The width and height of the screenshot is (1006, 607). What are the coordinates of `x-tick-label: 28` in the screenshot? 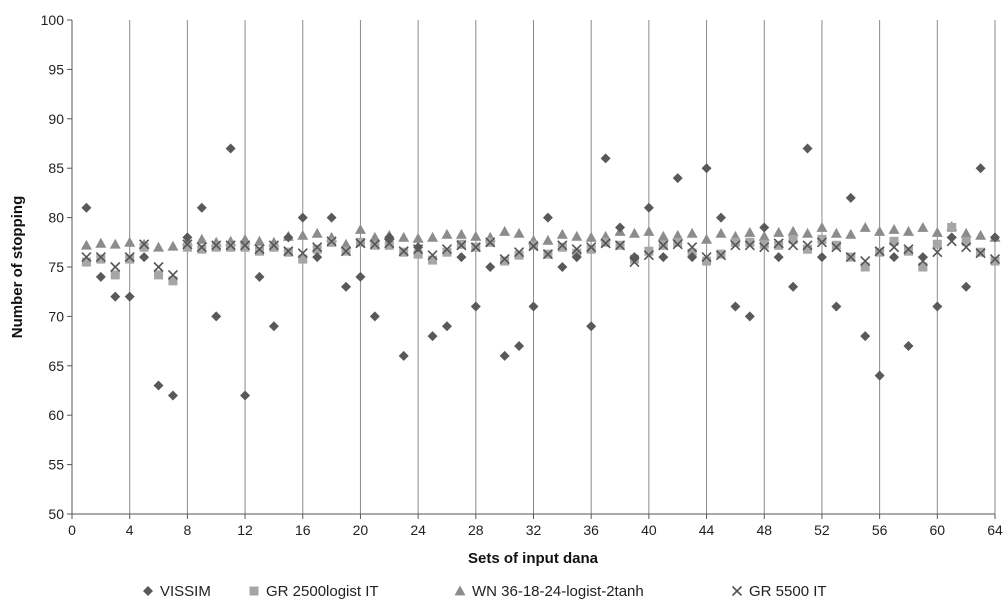 It's located at (476, 530).